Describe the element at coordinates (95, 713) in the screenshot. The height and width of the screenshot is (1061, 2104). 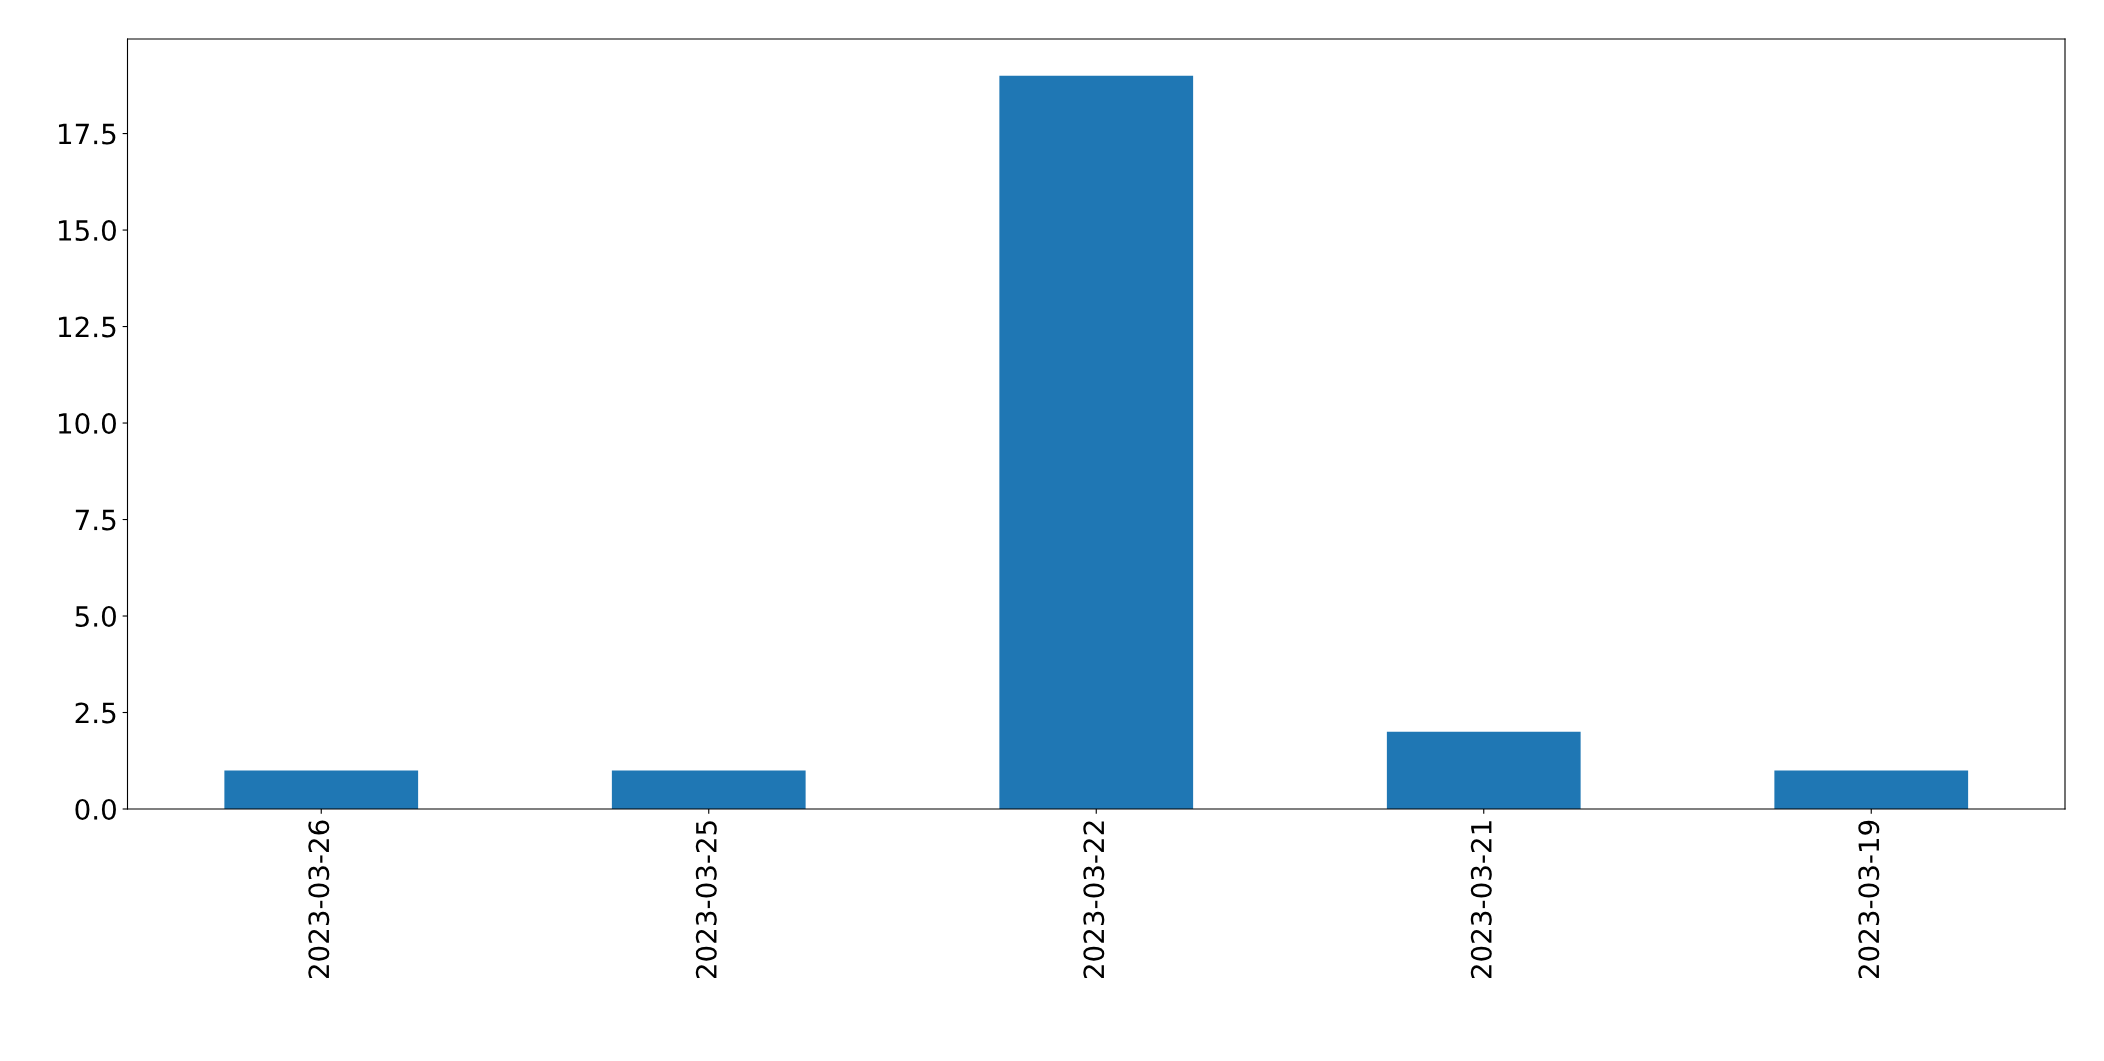
I see `y-tick-label: 2.5` at that location.